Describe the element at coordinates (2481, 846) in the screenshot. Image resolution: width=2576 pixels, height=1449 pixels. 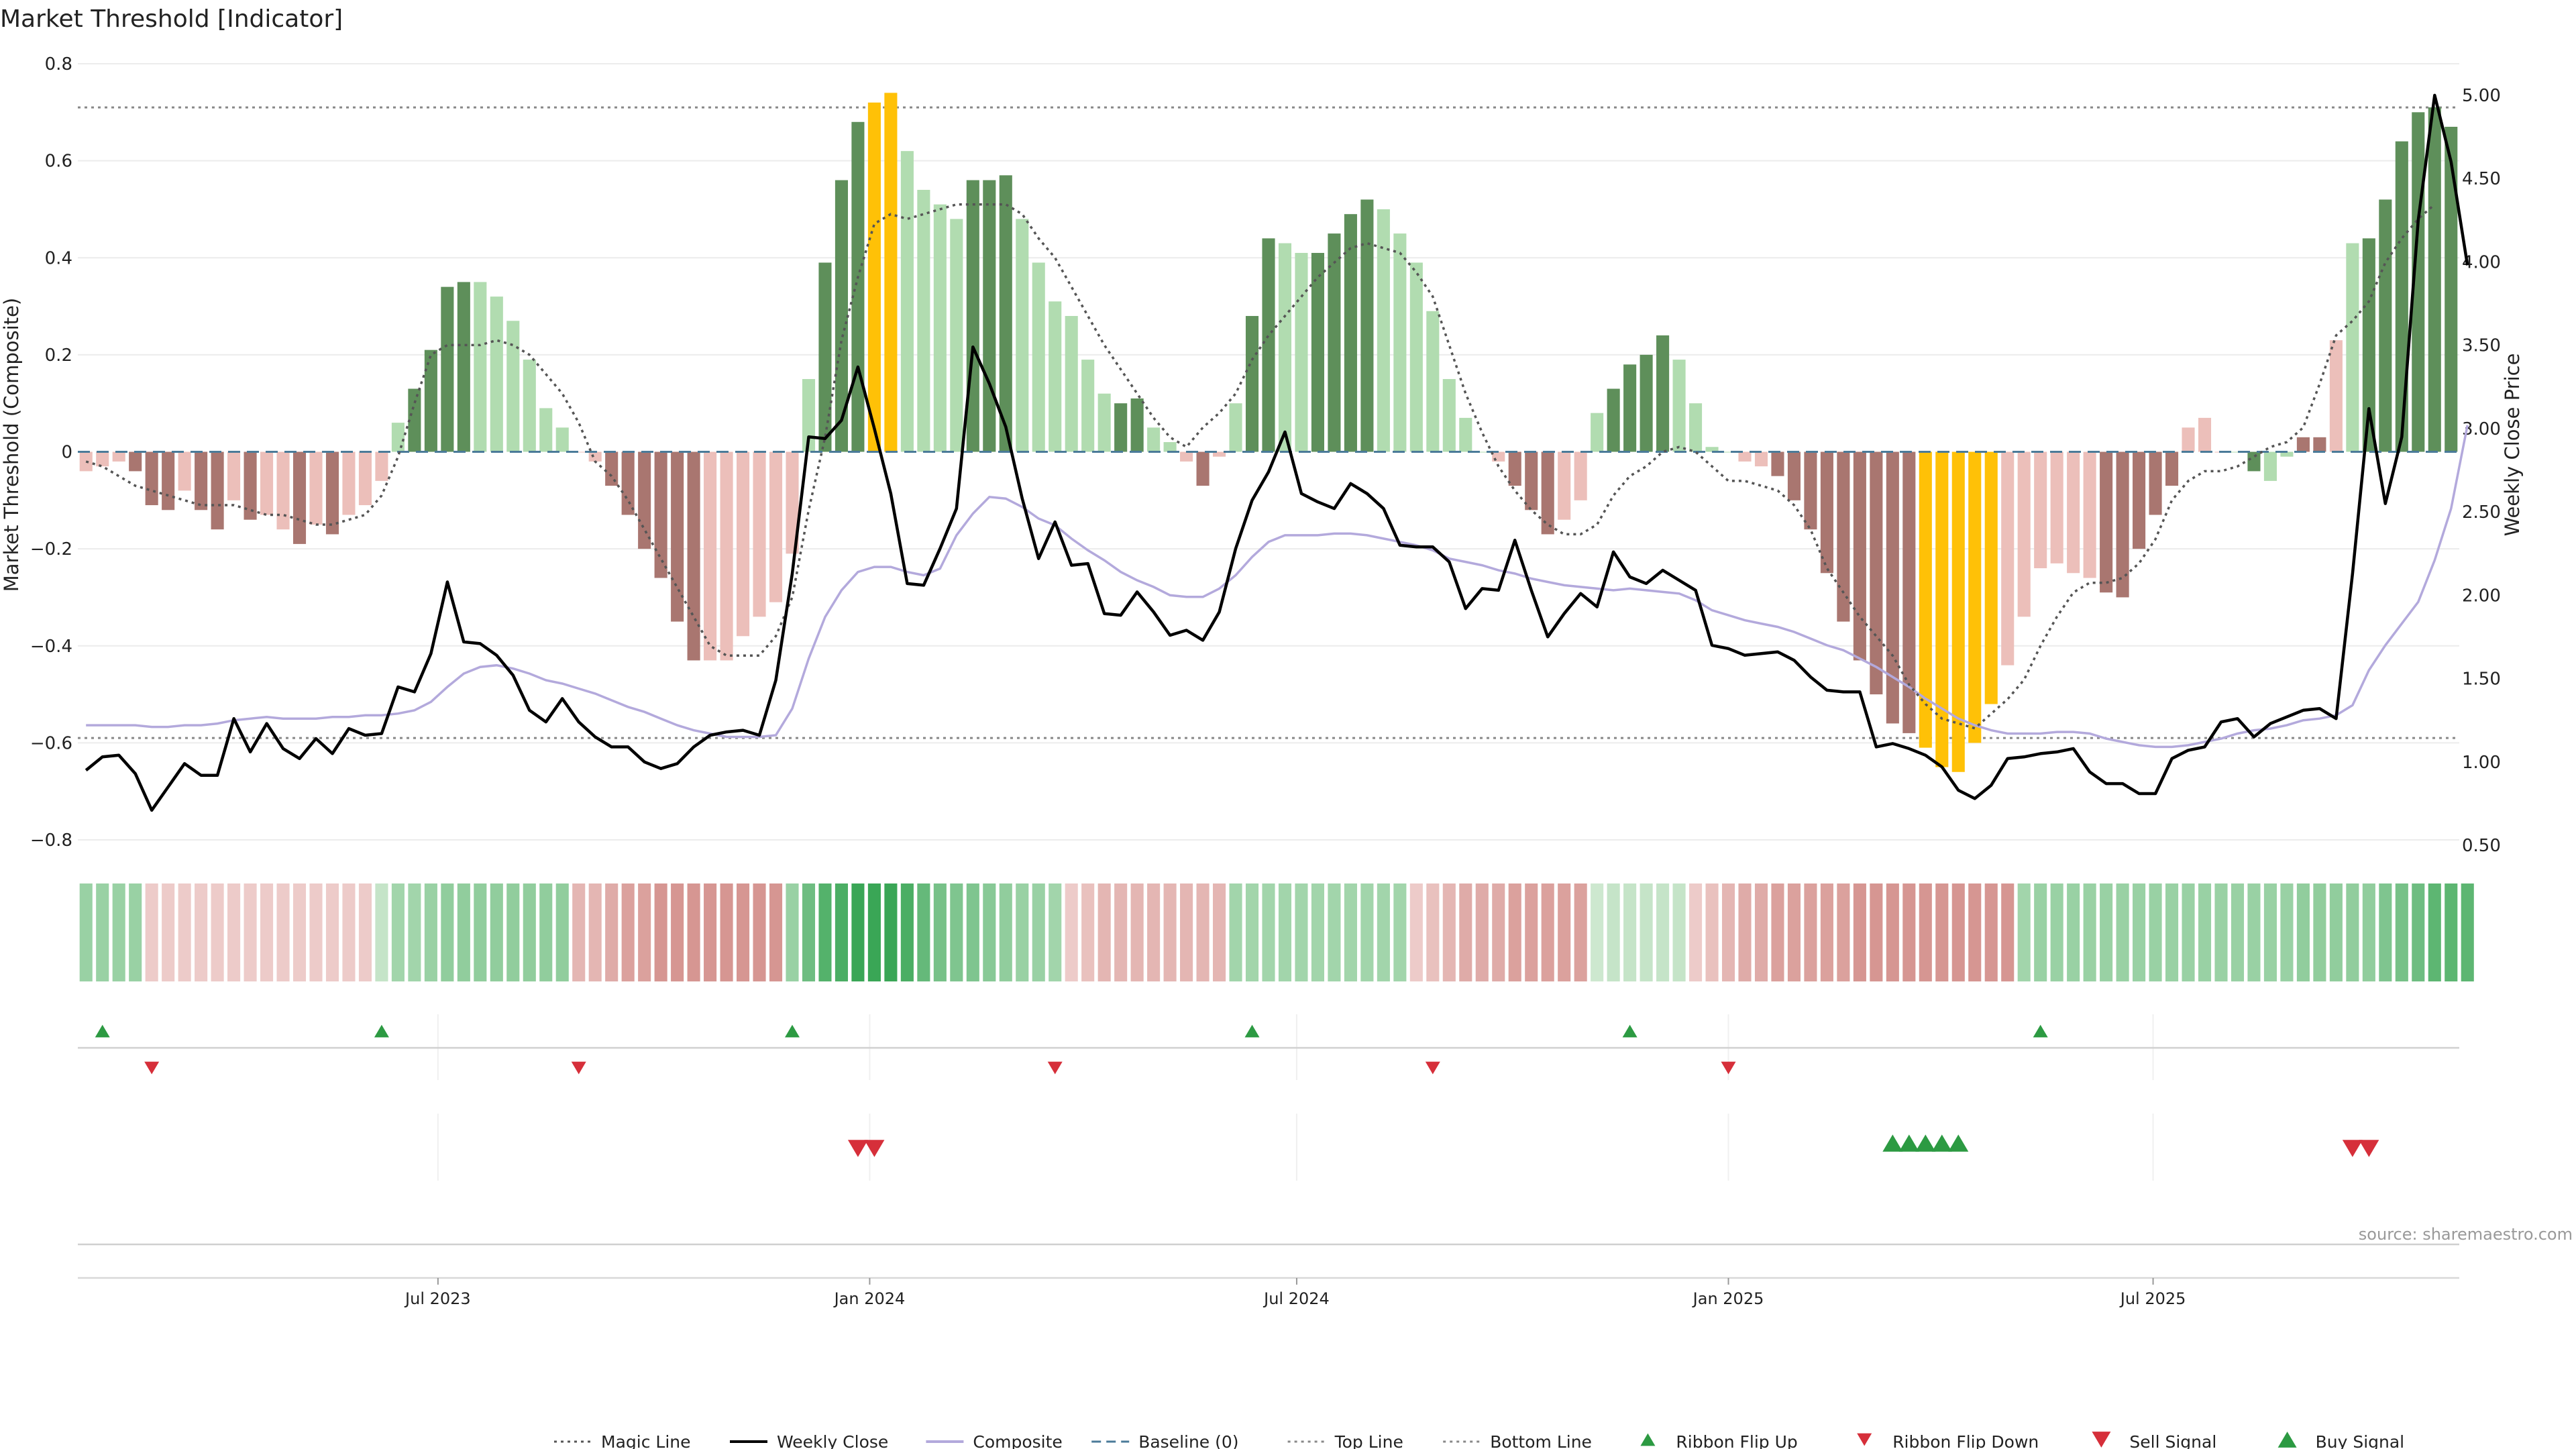
I see `y-tick-label-right: 0.50` at that location.